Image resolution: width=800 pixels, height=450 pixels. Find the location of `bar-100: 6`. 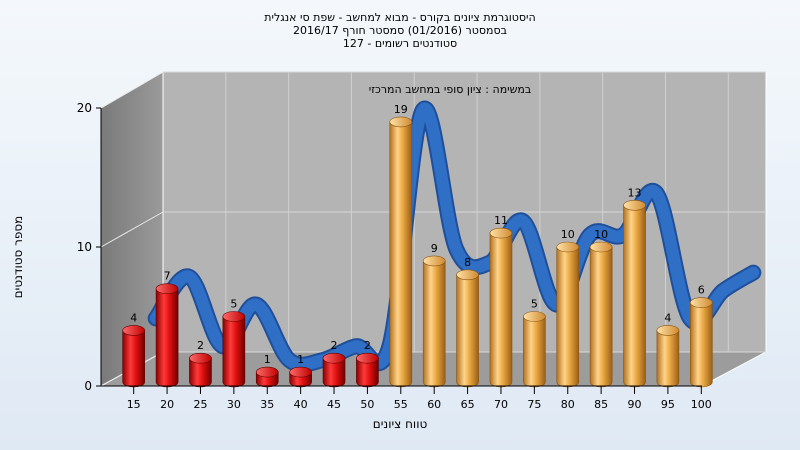

bar-100: 6 is located at coordinates (701, 336).